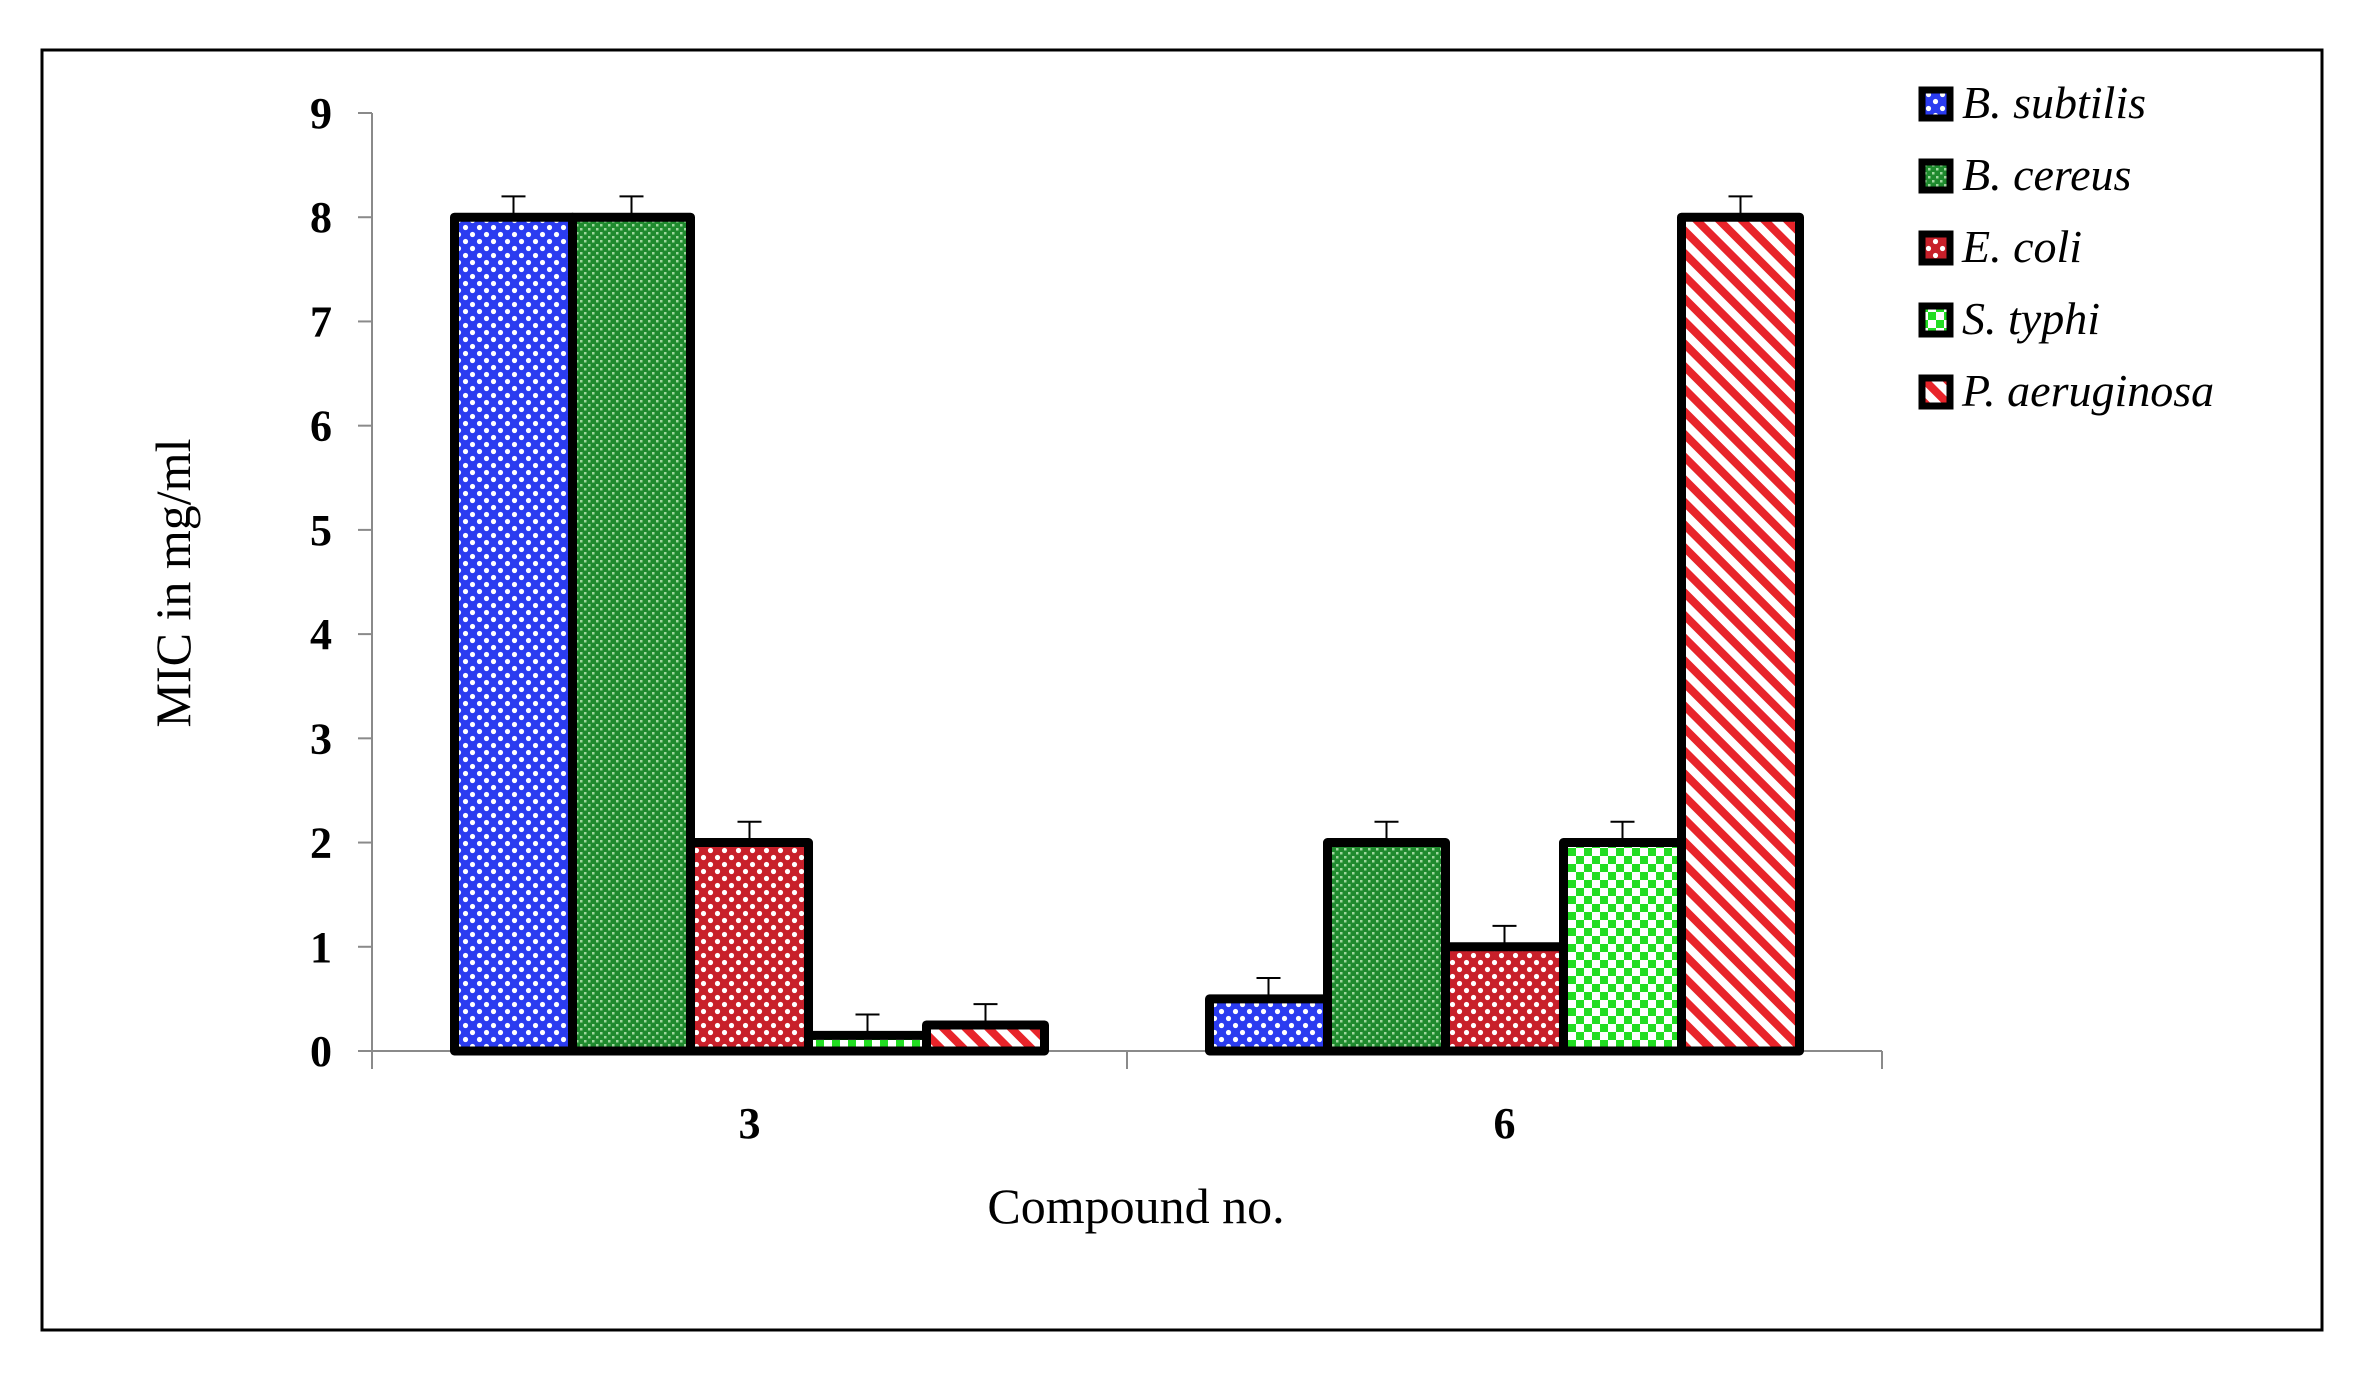  What do you see at coordinates (321, 530) in the screenshot?
I see `y-tick-label: 5` at bounding box center [321, 530].